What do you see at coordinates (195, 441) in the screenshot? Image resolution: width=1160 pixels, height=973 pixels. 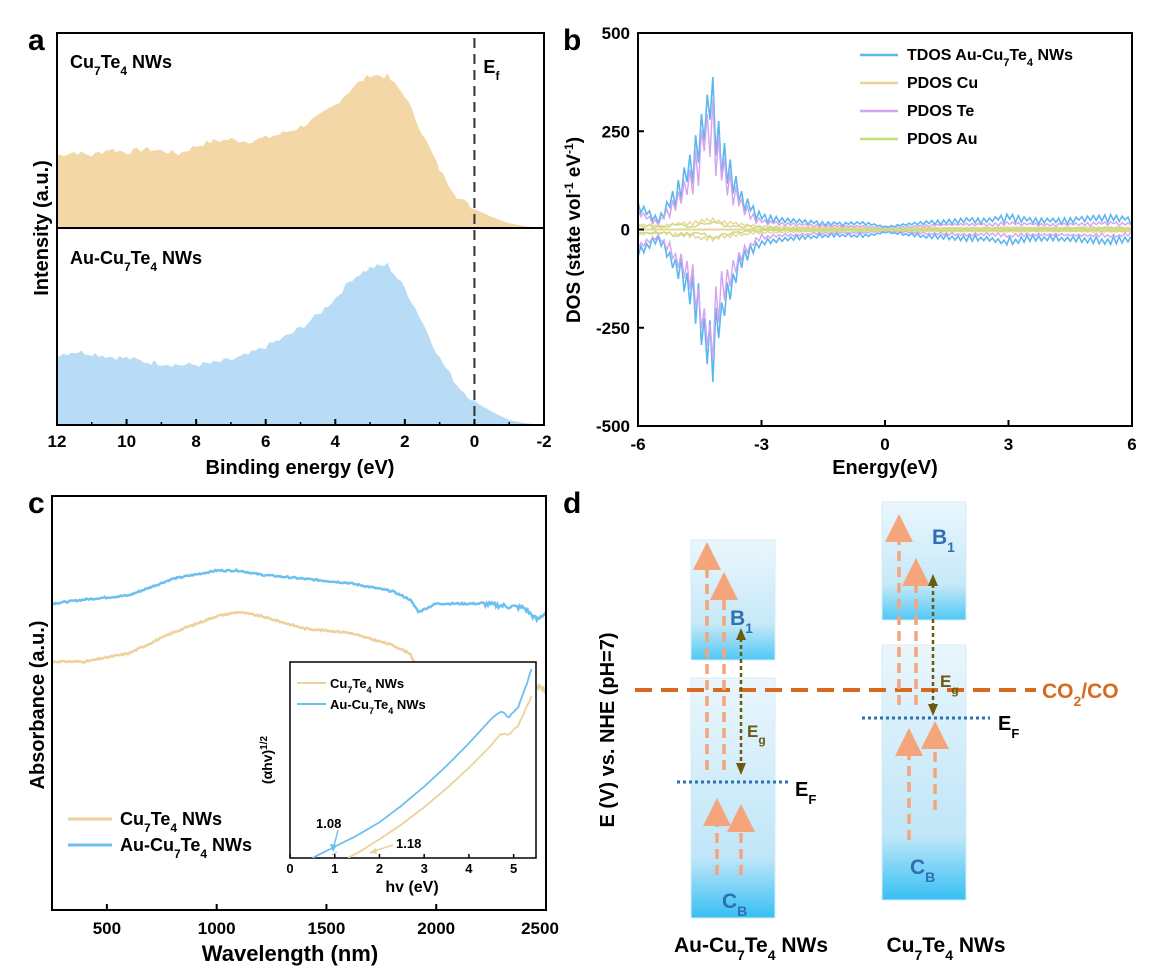 I see `x-tick-label: 8` at bounding box center [195, 441].